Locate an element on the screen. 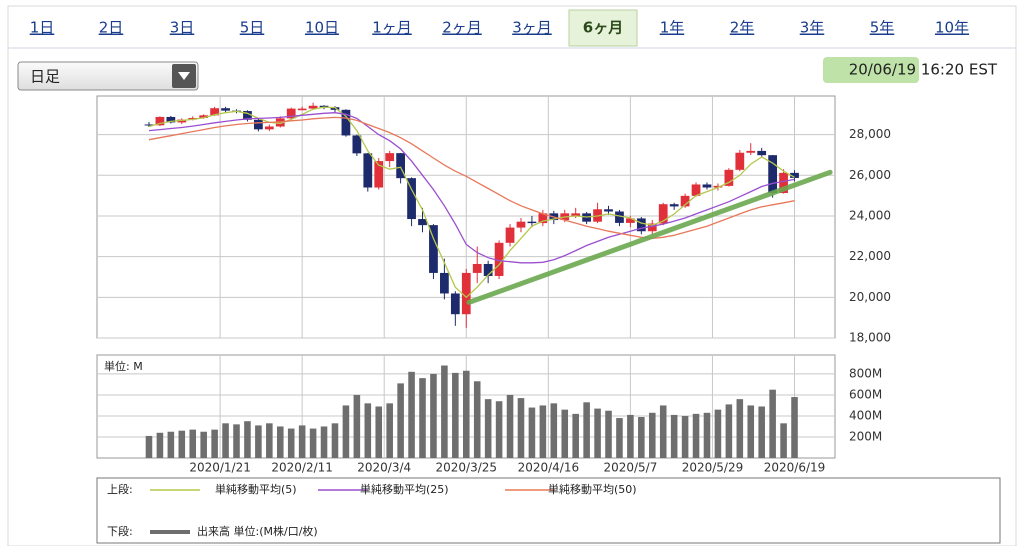 The height and width of the screenshot is (546, 1024). dropdown-box is located at coordinates (108, 76).